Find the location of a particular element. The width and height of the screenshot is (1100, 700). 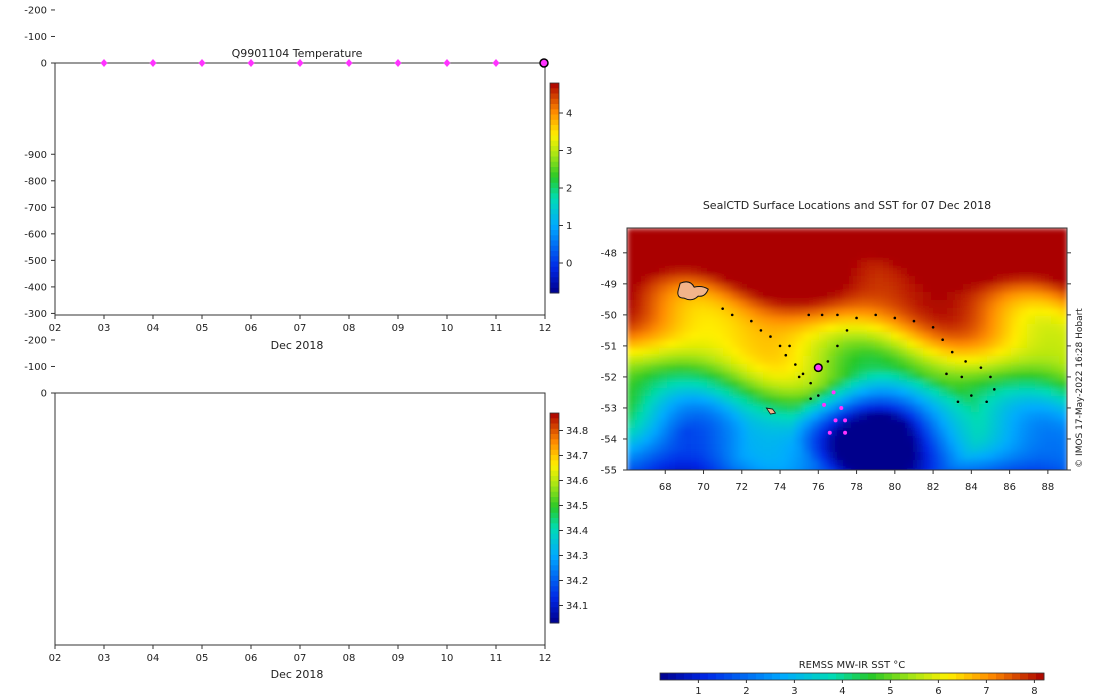

sst-colorbar-tick-label: 8 is located at coordinates (1034, 691).